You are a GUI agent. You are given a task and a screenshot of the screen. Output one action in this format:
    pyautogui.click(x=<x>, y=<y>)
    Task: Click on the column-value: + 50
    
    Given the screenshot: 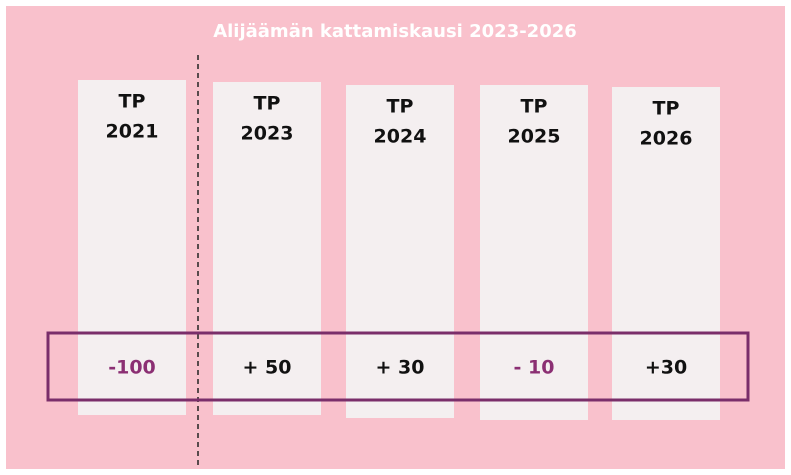 What is the action you would take?
    pyautogui.click(x=267, y=368)
    